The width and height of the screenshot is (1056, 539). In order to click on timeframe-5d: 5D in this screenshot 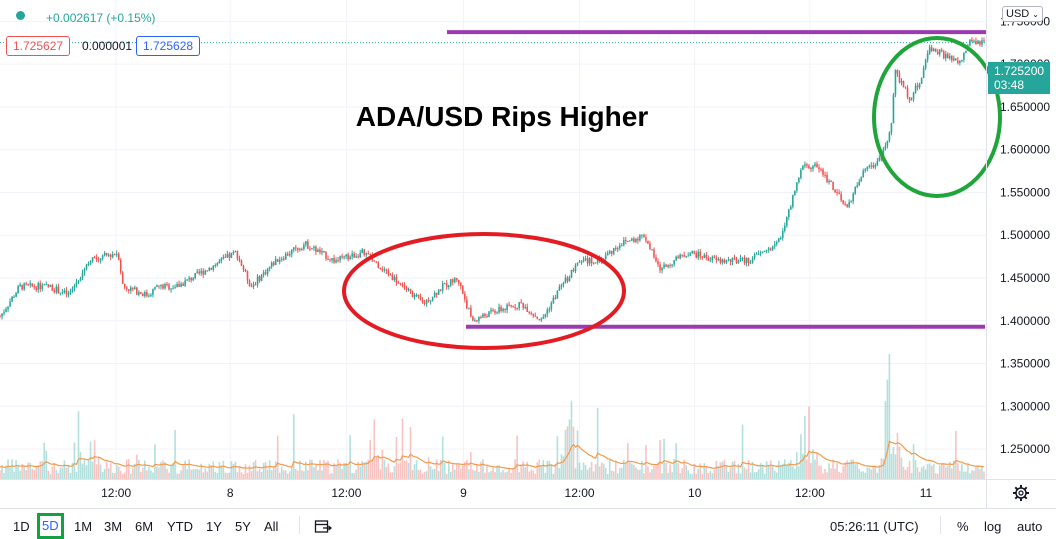, I will do `click(50, 526)`.